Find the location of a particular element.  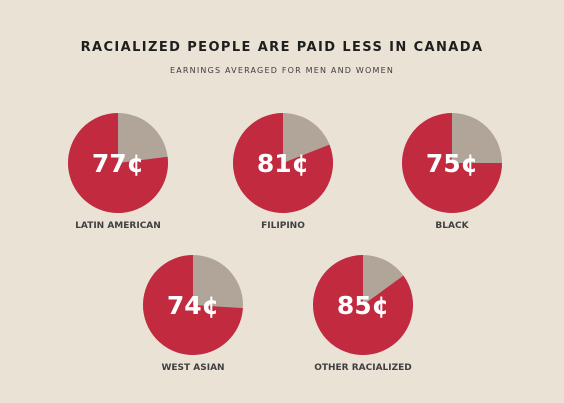

pie-share-slice-filipino is located at coordinates (283, 163).